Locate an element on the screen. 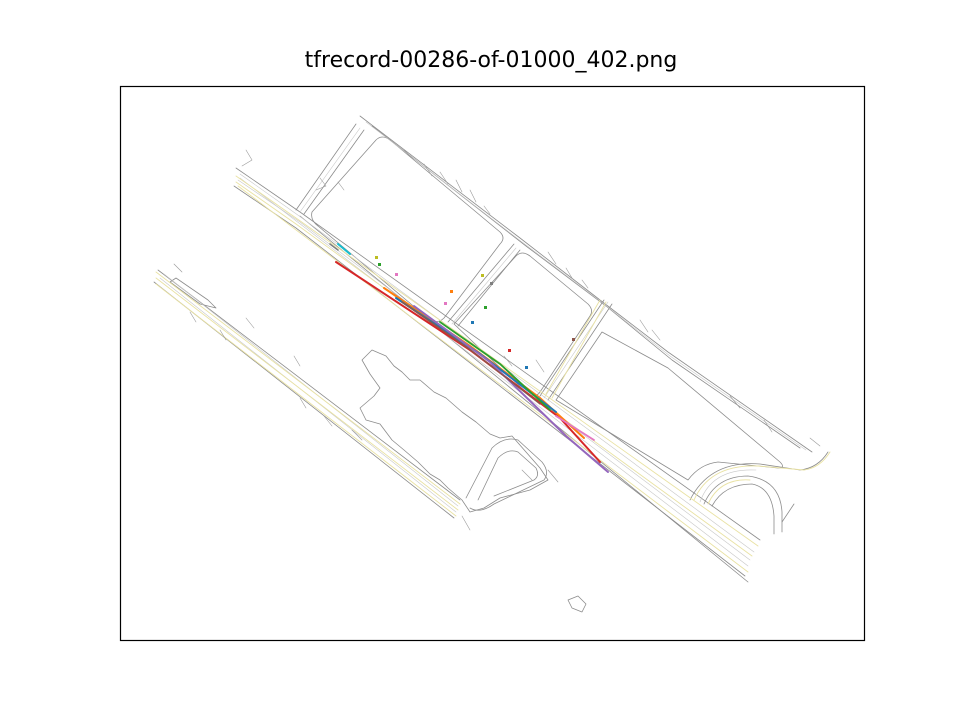  agent-markers is located at coordinates (475, 312).